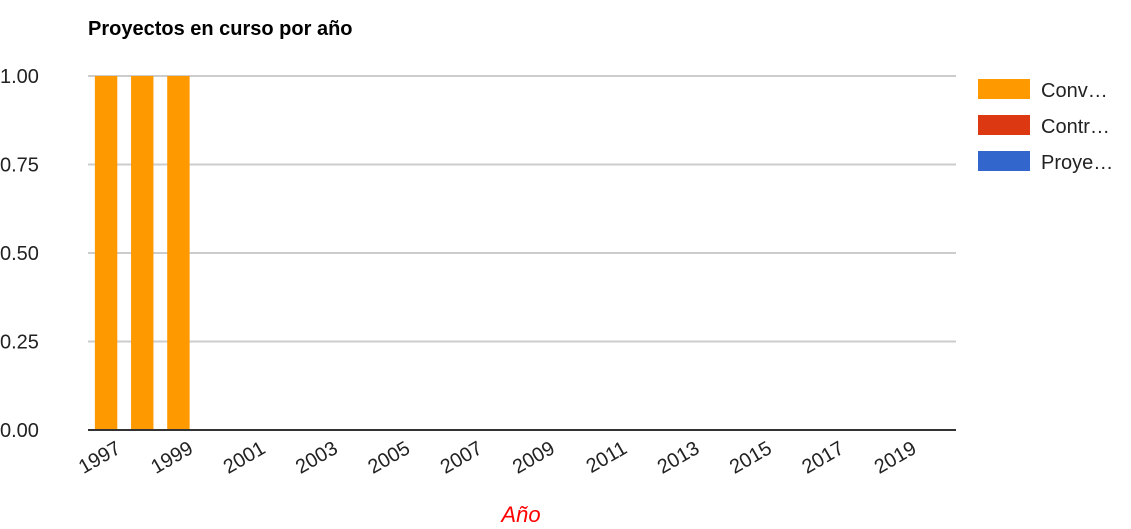 The height and width of the screenshot is (529, 1131). Describe the element at coordinates (19, 431) in the screenshot. I see `y-tick-label: 0.00` at that location.